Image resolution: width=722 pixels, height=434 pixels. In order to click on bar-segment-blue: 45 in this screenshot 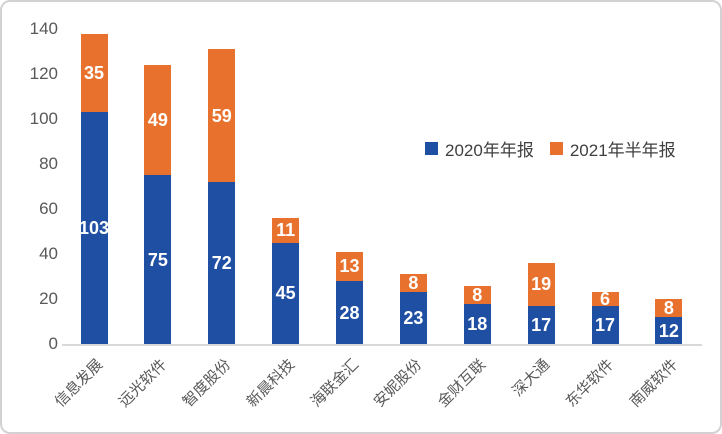, I will do `click(286, 293)`.